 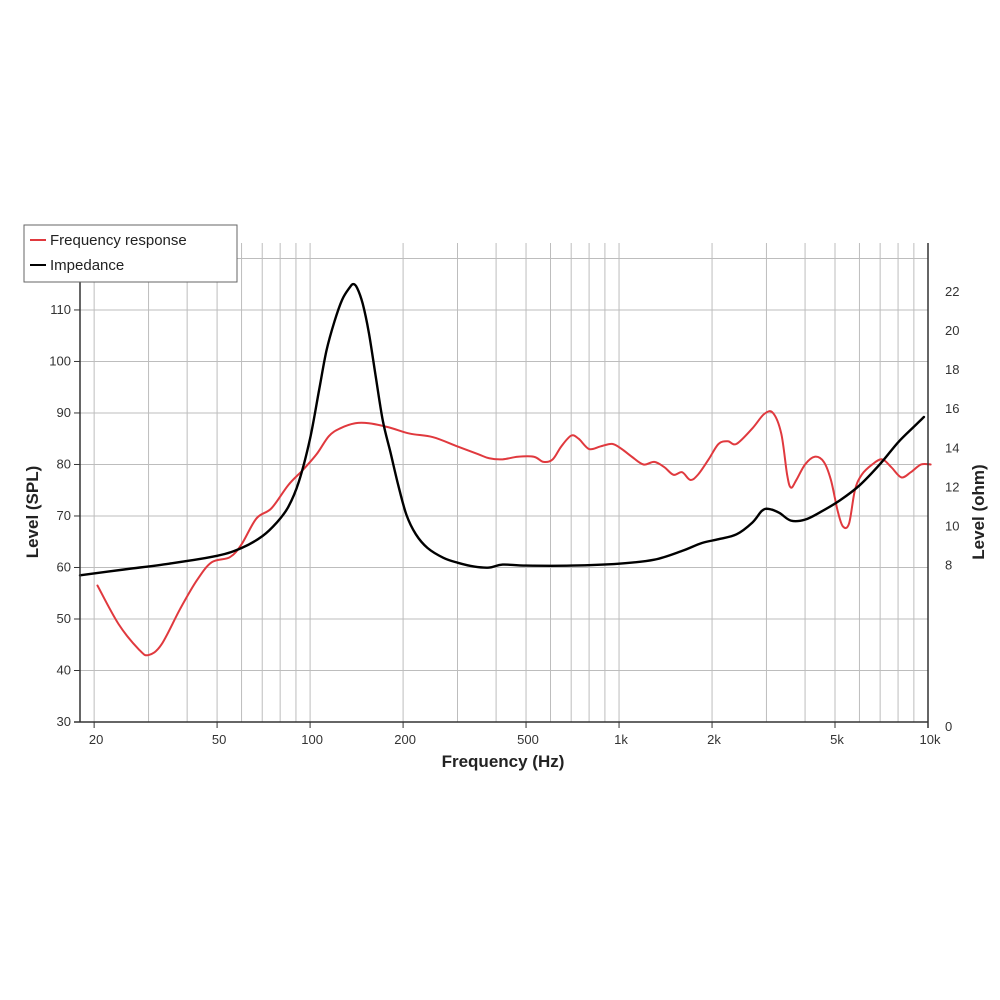 I want to click on legend-box, so click(x=130, y=253).